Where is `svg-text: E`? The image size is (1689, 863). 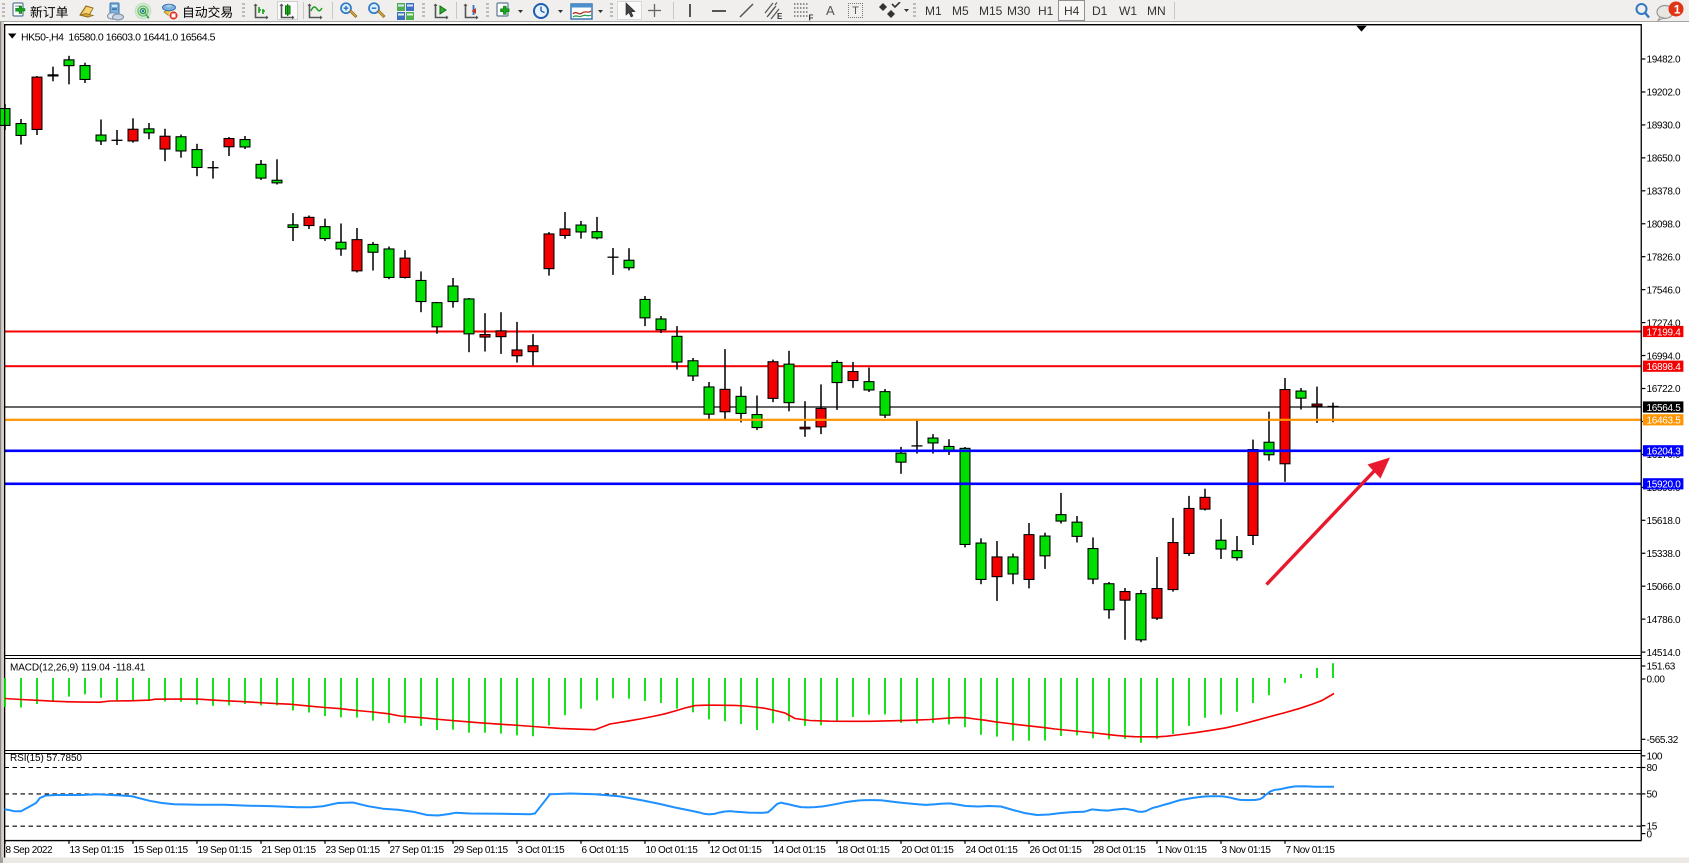
svg-text: E is located at coordinates (780, 16).